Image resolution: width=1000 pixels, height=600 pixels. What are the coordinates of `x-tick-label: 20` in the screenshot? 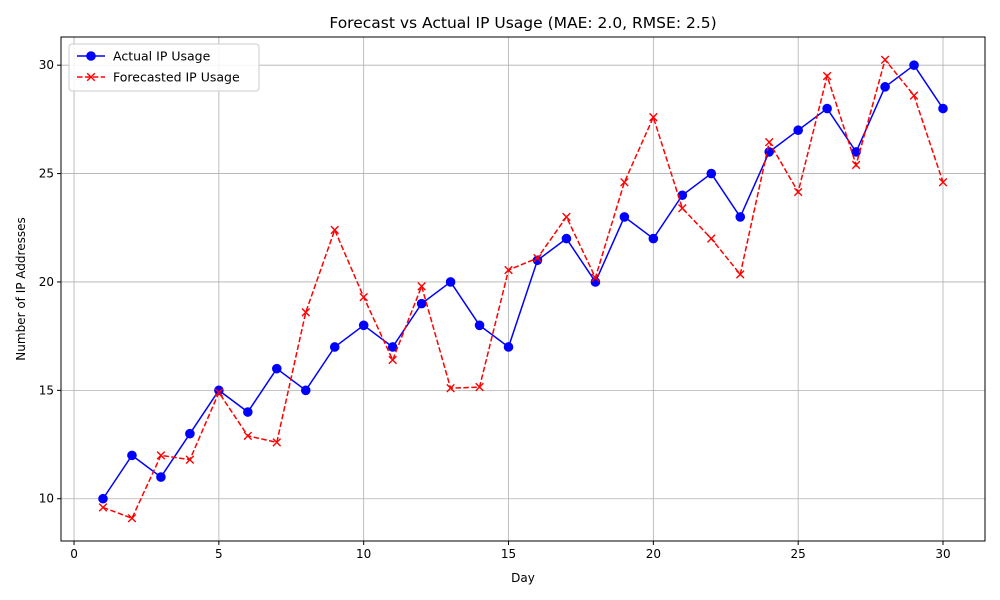 It's located at (653, 554).